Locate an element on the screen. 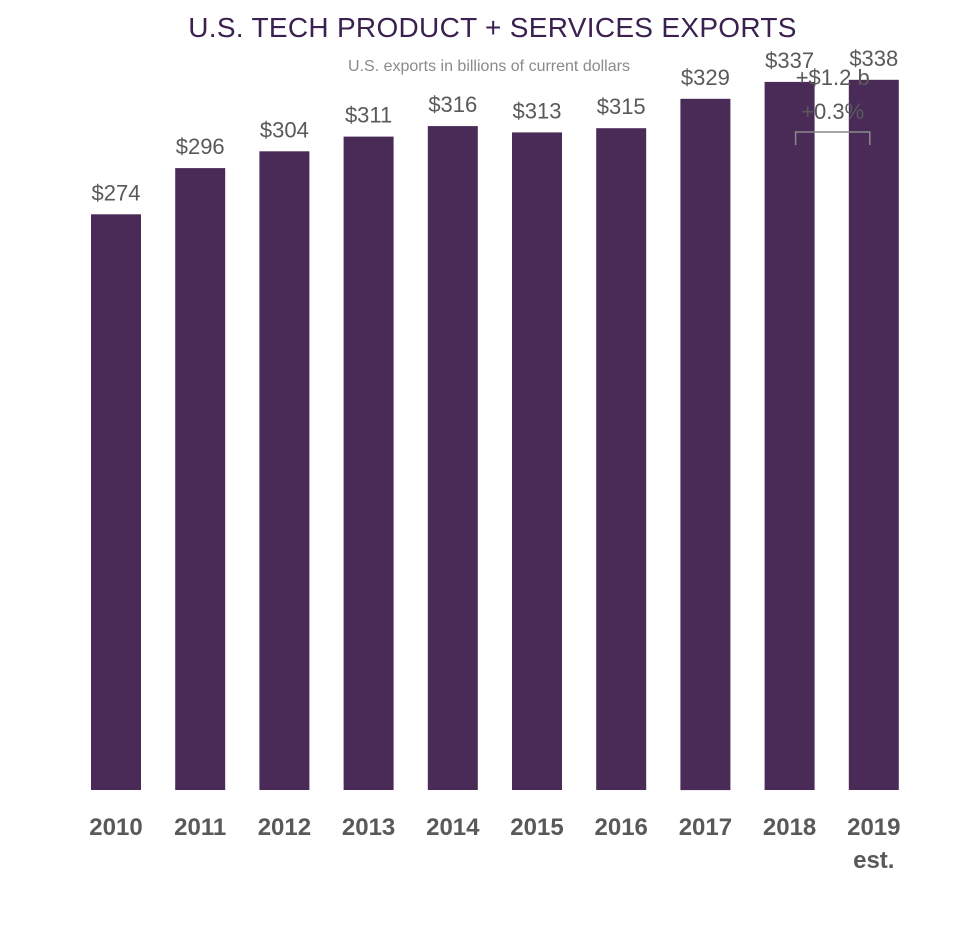  year-label-2016: 2016 is located at coordinates (621, 827).